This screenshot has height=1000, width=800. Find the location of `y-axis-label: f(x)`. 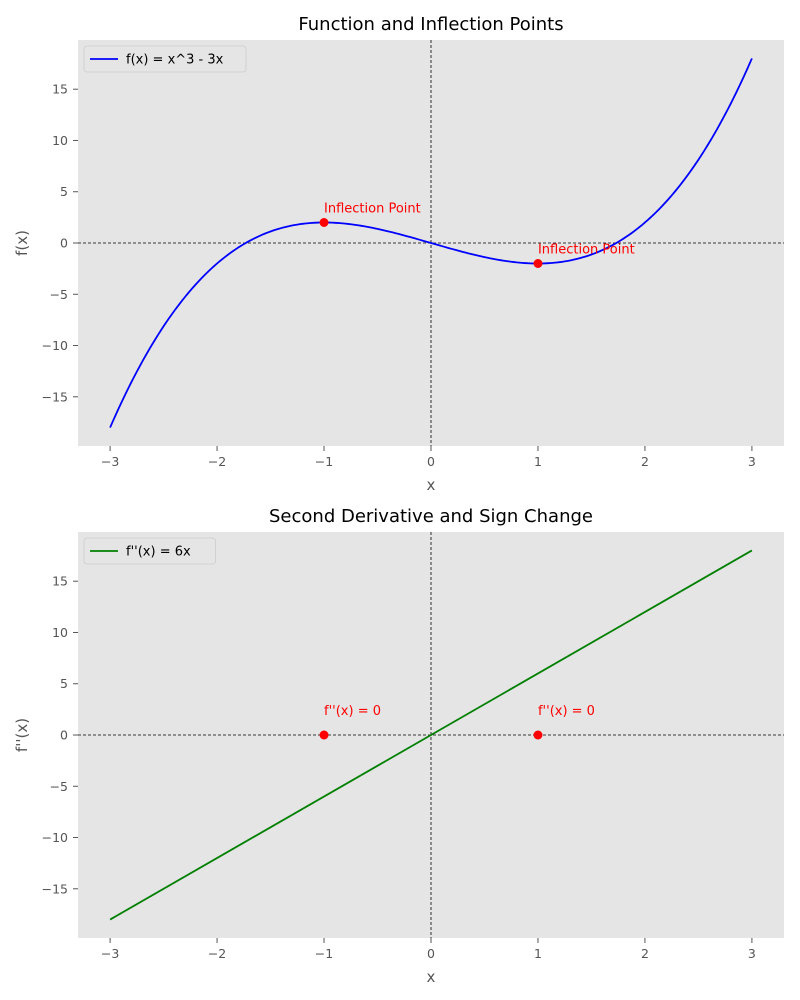

y-axis-label: f(x) is located at coordinates (22, 243).